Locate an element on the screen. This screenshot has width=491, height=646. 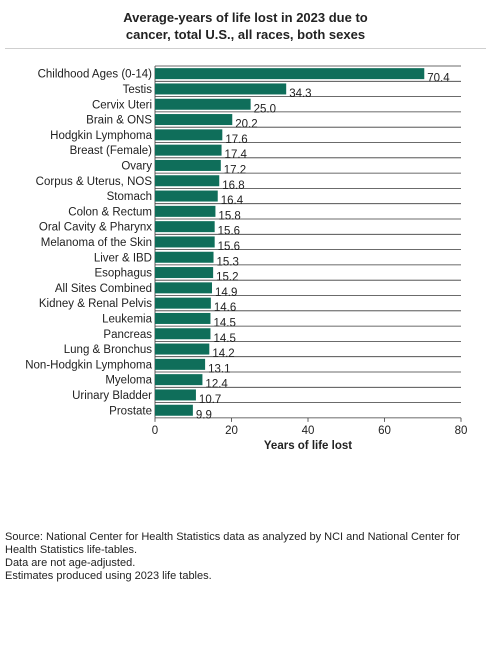
data-label: 16.8 is located at coordinates (233, 186).